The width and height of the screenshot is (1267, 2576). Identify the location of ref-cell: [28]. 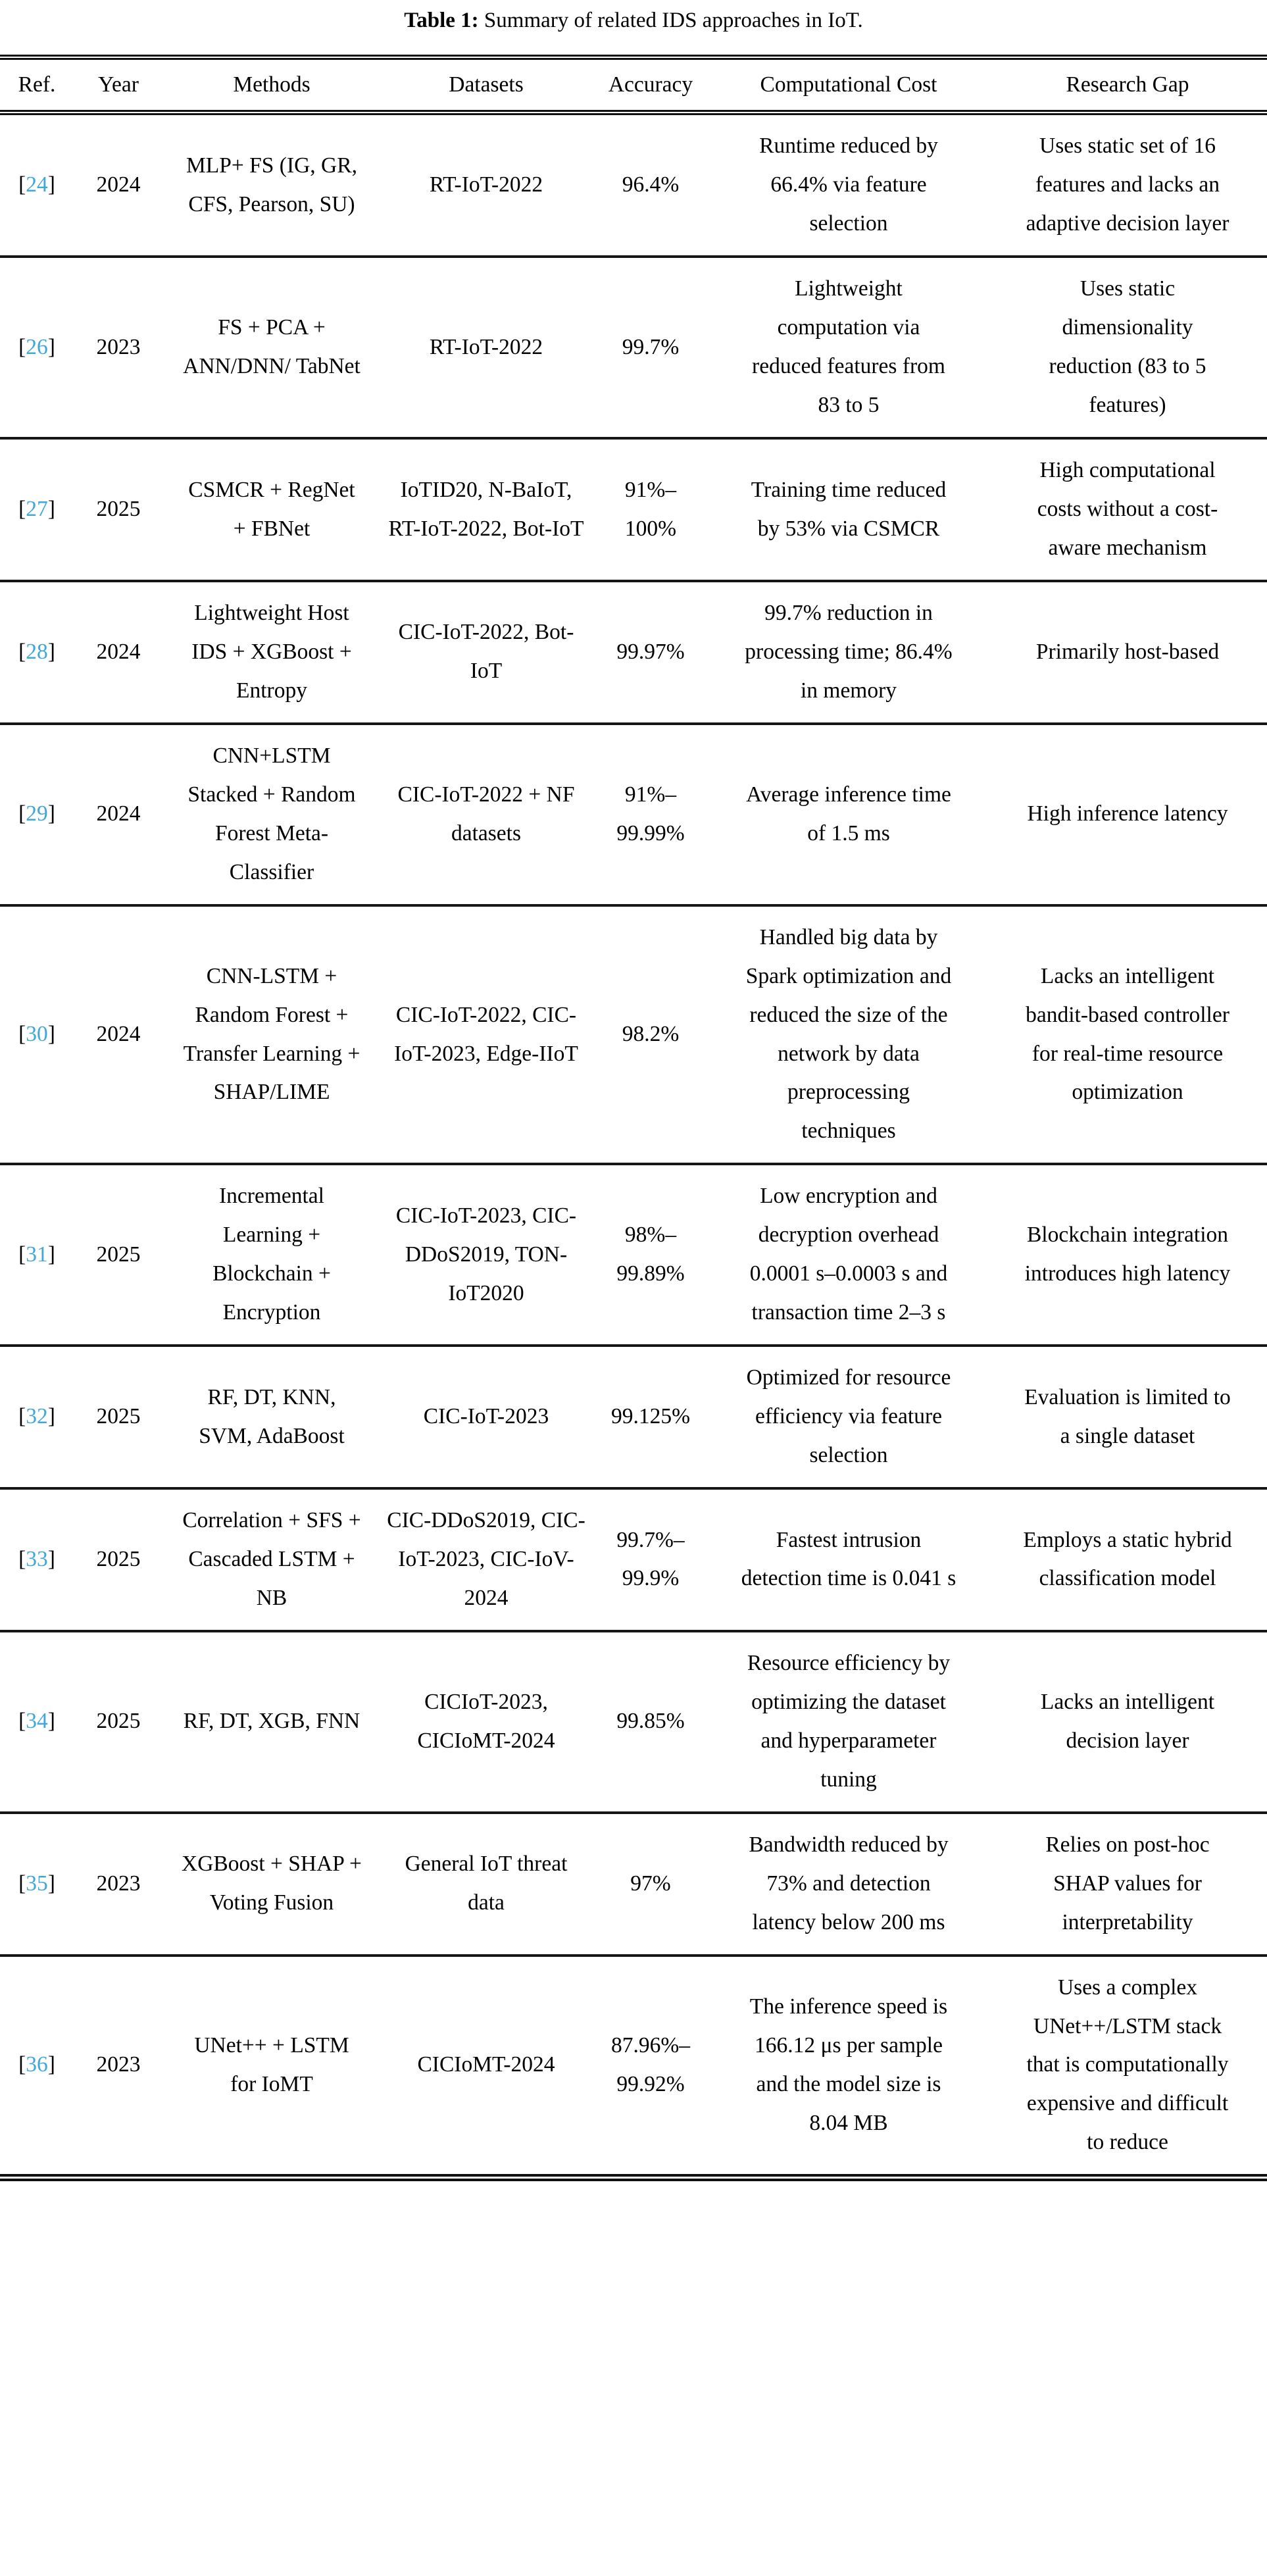
(37, 652).